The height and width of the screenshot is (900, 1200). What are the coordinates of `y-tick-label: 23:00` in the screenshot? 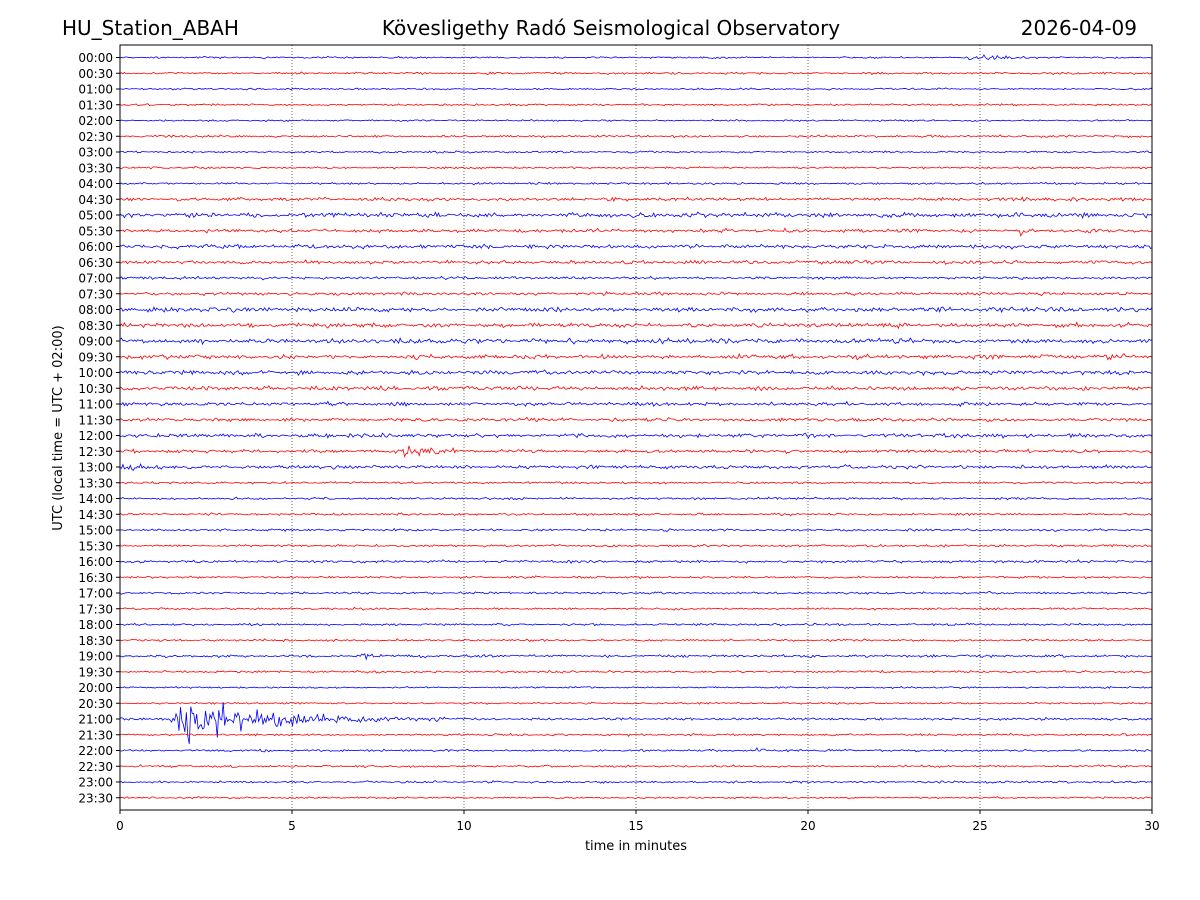 It's located at (95, 783).